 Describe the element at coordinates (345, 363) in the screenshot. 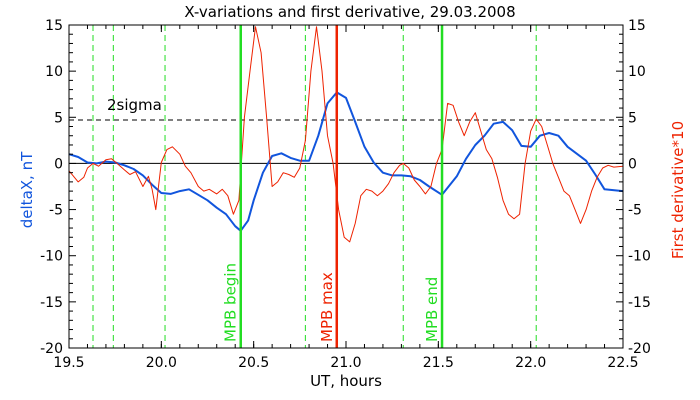

I see `x-tick-label: 21.0` at that location.